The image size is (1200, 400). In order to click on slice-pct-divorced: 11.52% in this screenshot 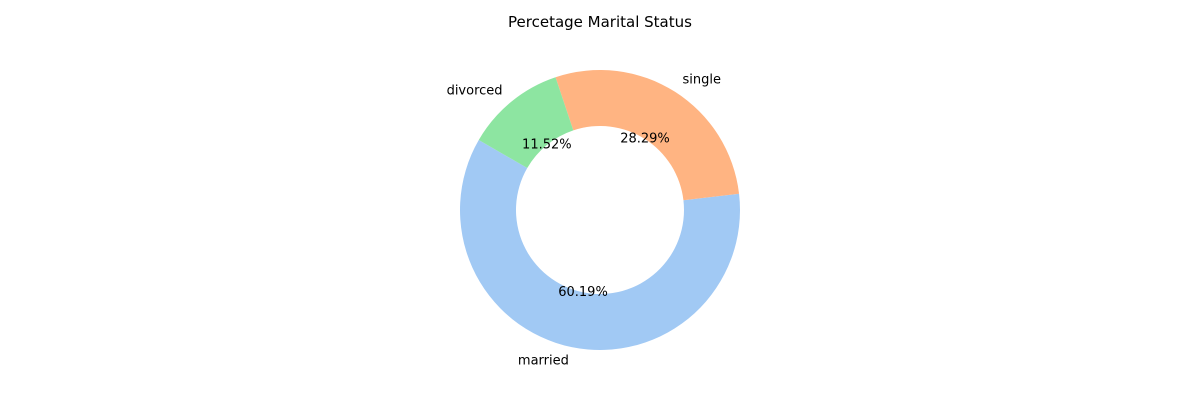, I will do `click(547, 144)`.